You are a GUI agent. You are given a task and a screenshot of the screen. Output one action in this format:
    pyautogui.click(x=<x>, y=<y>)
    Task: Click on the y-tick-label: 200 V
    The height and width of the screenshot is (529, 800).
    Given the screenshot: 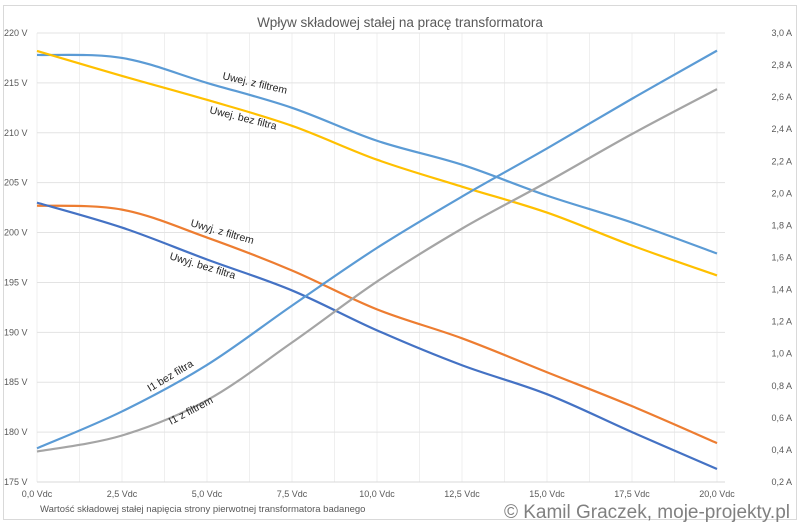 What is the action you would take?
    pyautogui.click(x=16, y=233)
    